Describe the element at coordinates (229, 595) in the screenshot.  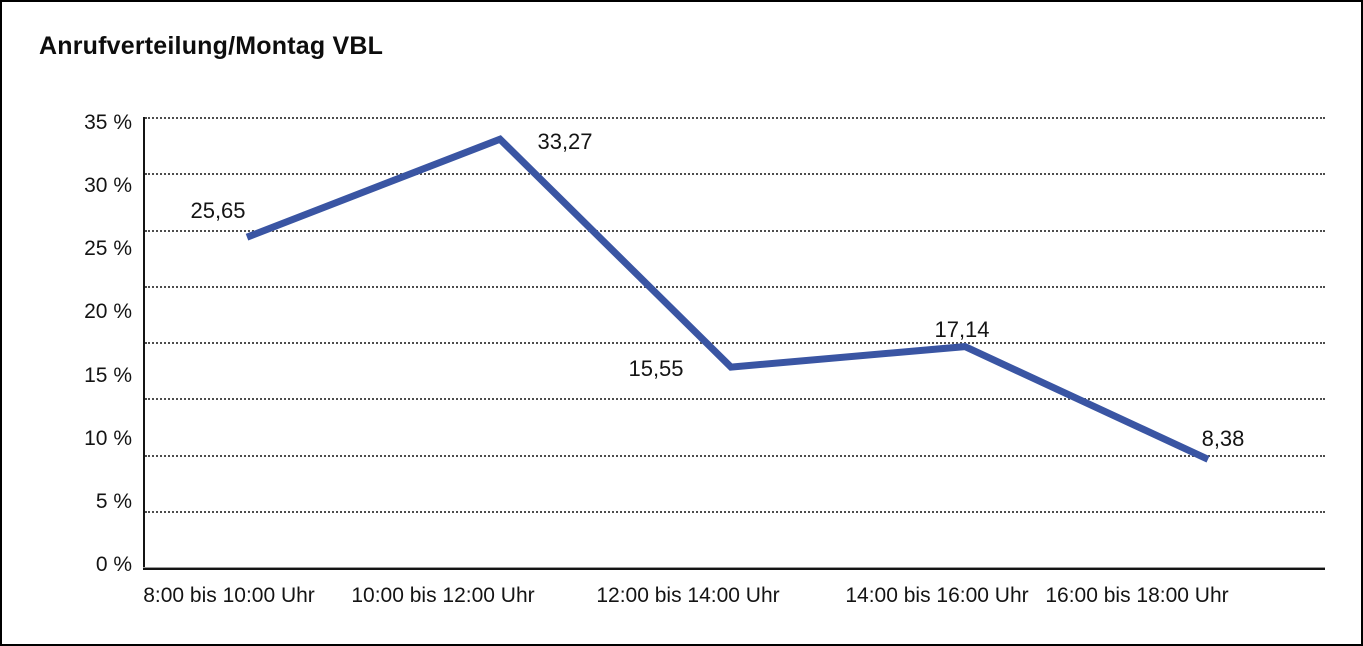
I see `x-axis-category-label: 8:00 bis 10:00 Uhr` at that location.